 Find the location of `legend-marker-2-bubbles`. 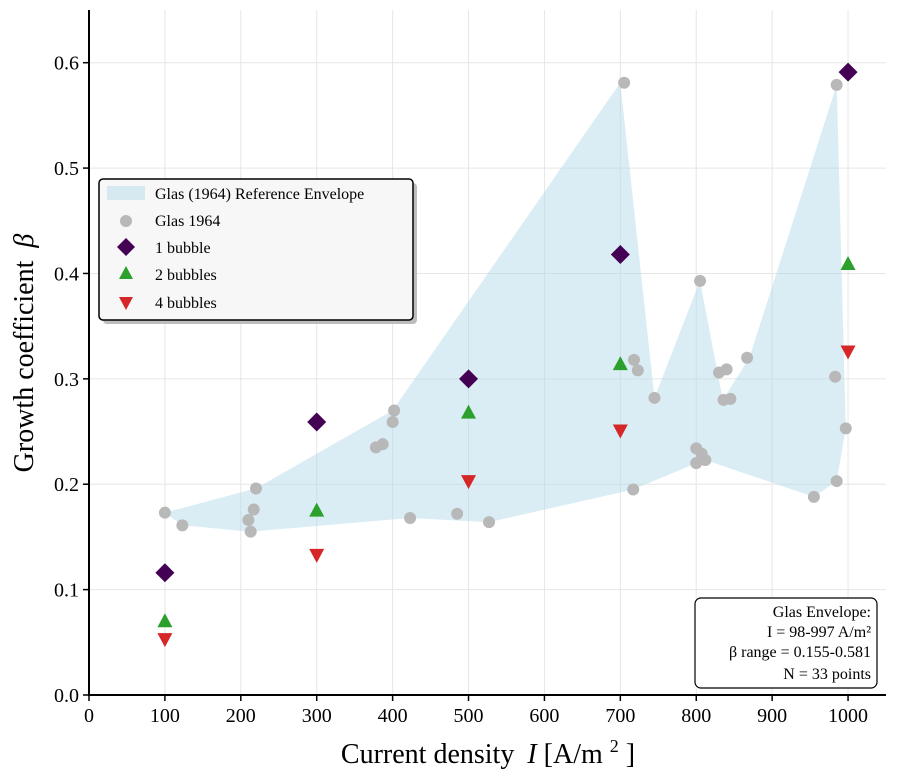

legend-marker-2-bubbles is located at coordinates (126, 272).